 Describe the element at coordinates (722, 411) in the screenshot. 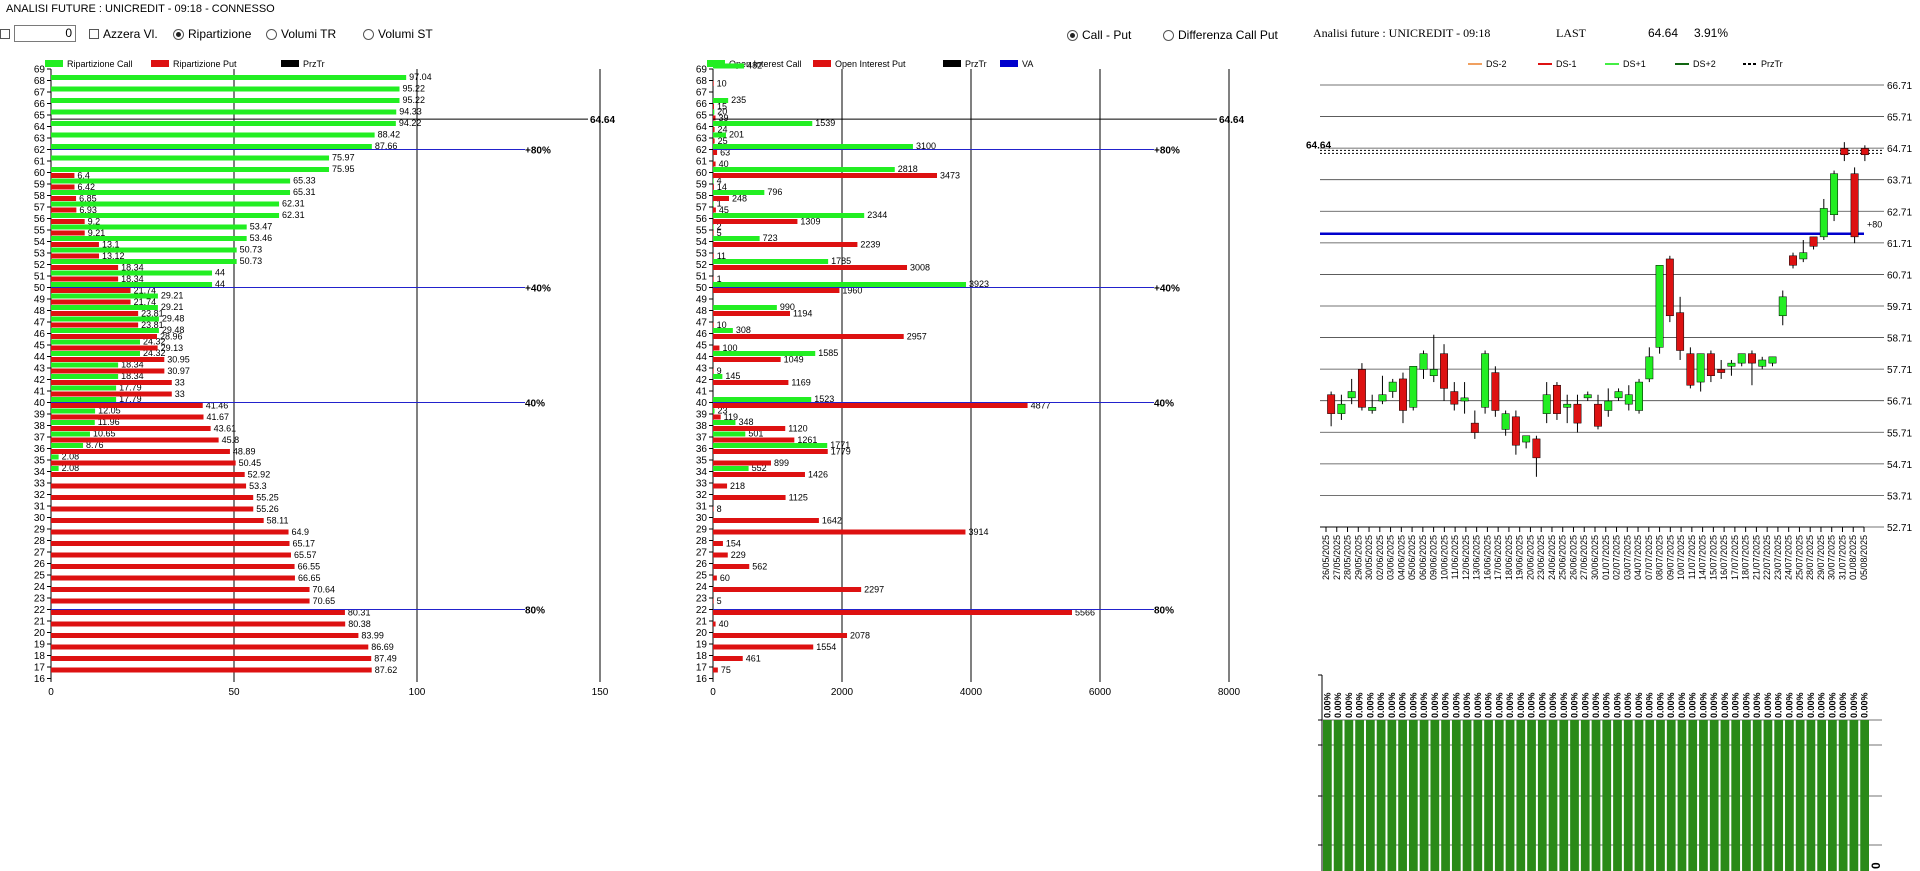

I see `call-value-label: 23` at that location.